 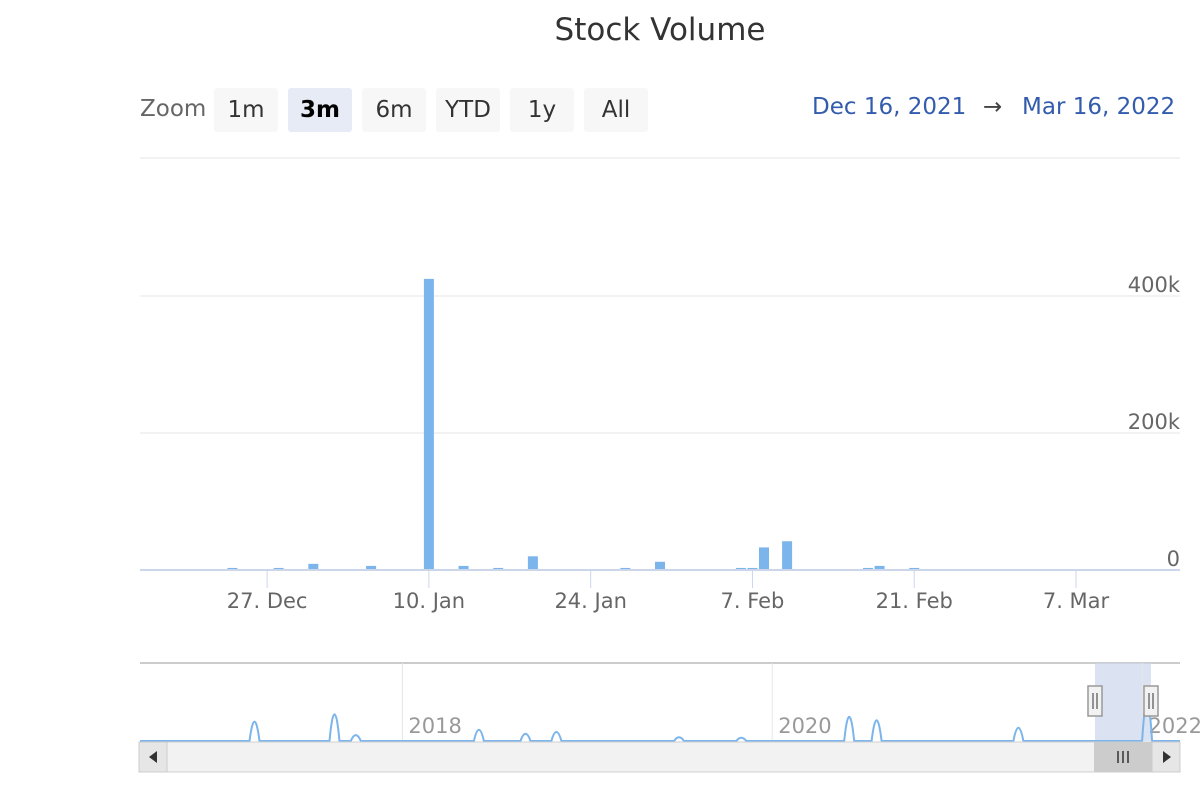 I want to click on x-tick-label: 7. Mar, so click(x=1076, y=601).